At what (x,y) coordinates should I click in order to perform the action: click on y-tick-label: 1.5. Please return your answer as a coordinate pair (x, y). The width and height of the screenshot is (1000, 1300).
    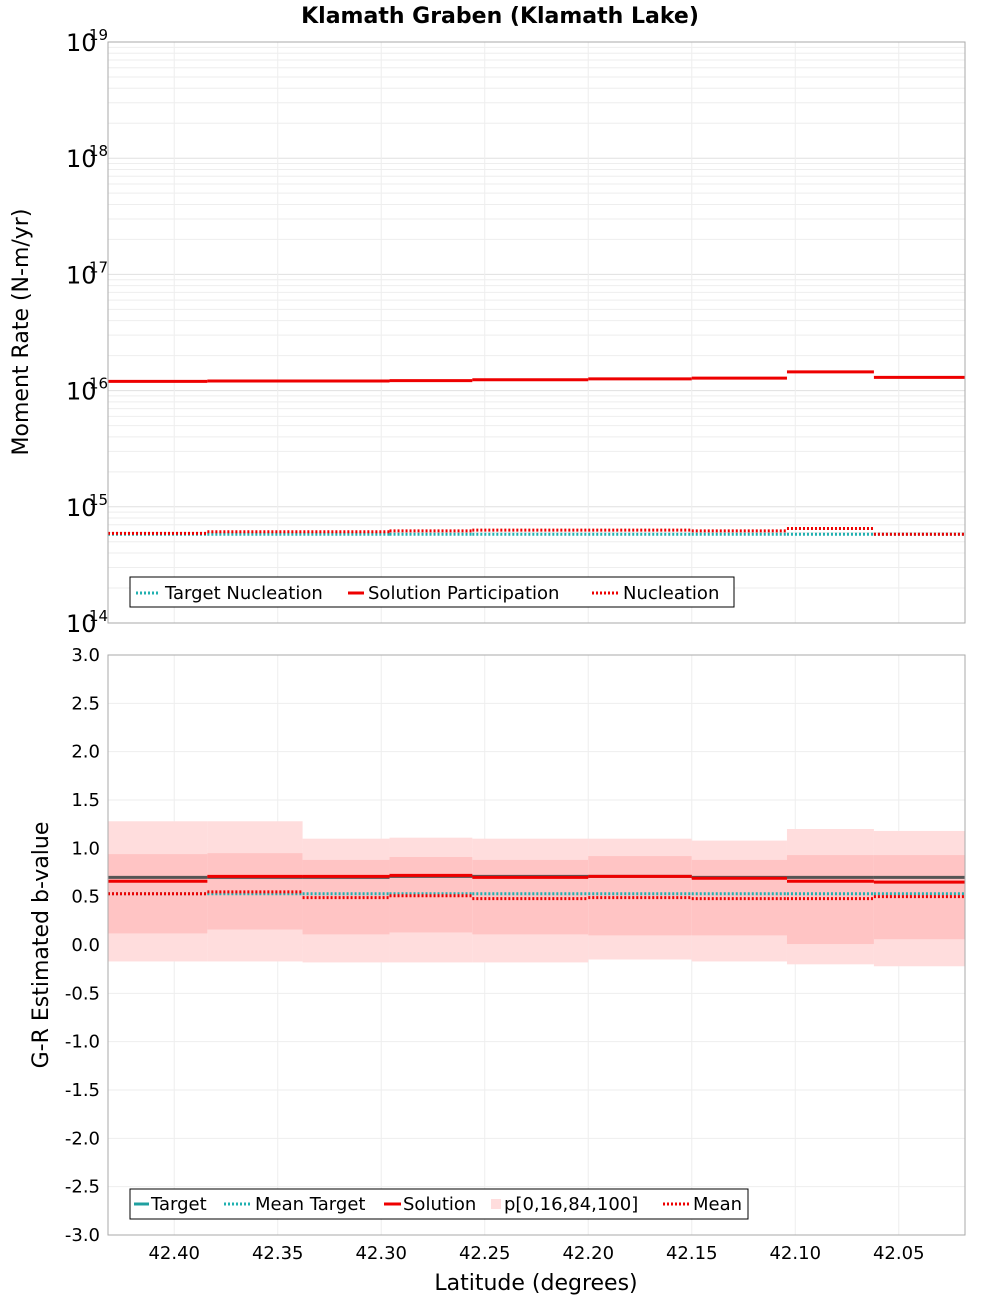
    Looking at the image, I should click on (85, 800).